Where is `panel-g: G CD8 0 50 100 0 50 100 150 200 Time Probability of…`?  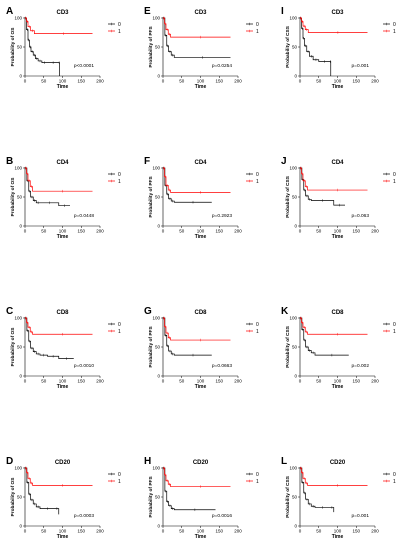
panel-g: G CD8 0 50 100 0 50 100 150 200 Time Probability of… is located at coordinates (201, 348).